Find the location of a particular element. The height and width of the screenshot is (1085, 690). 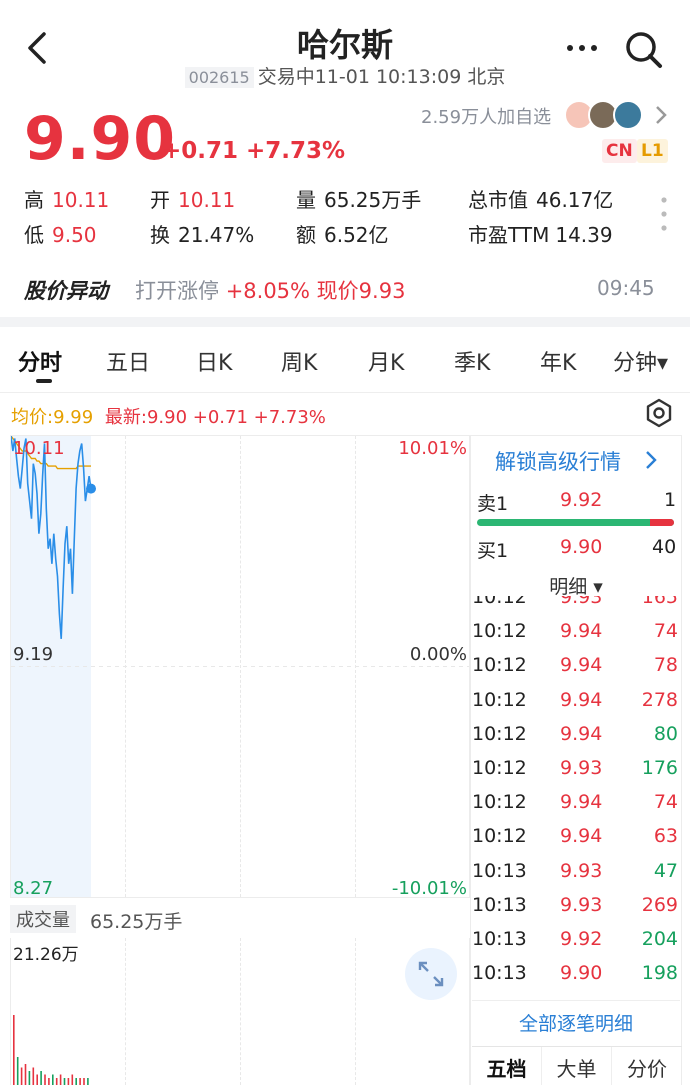

watchers-count: 2.59万人加自选 is located at coordinates (486, 117).